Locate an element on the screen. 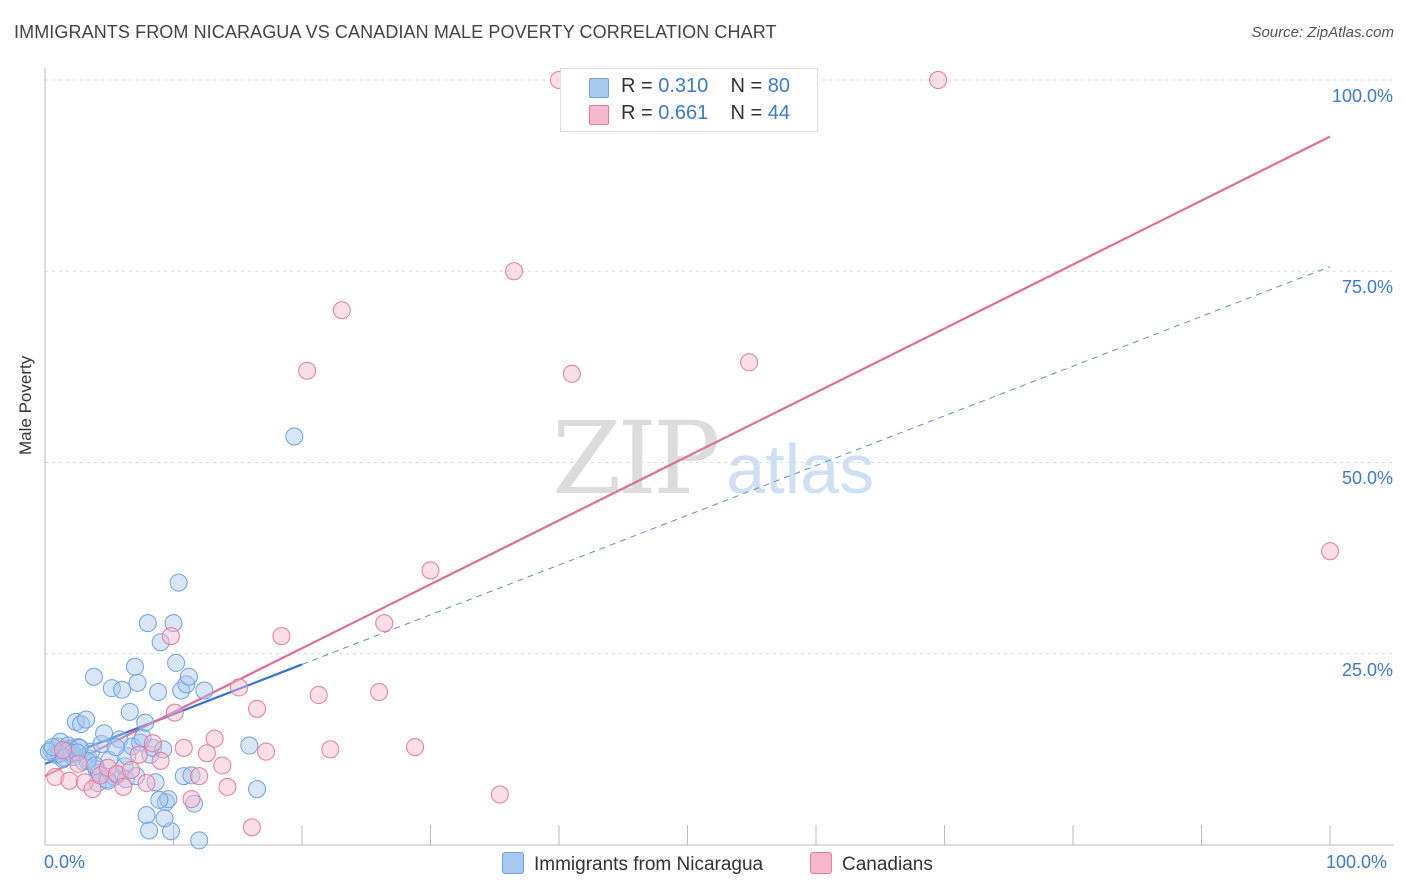 This screenshot has height=892, width=1406. x-tick-label: 0.0% is located at coordinates (65, 862).